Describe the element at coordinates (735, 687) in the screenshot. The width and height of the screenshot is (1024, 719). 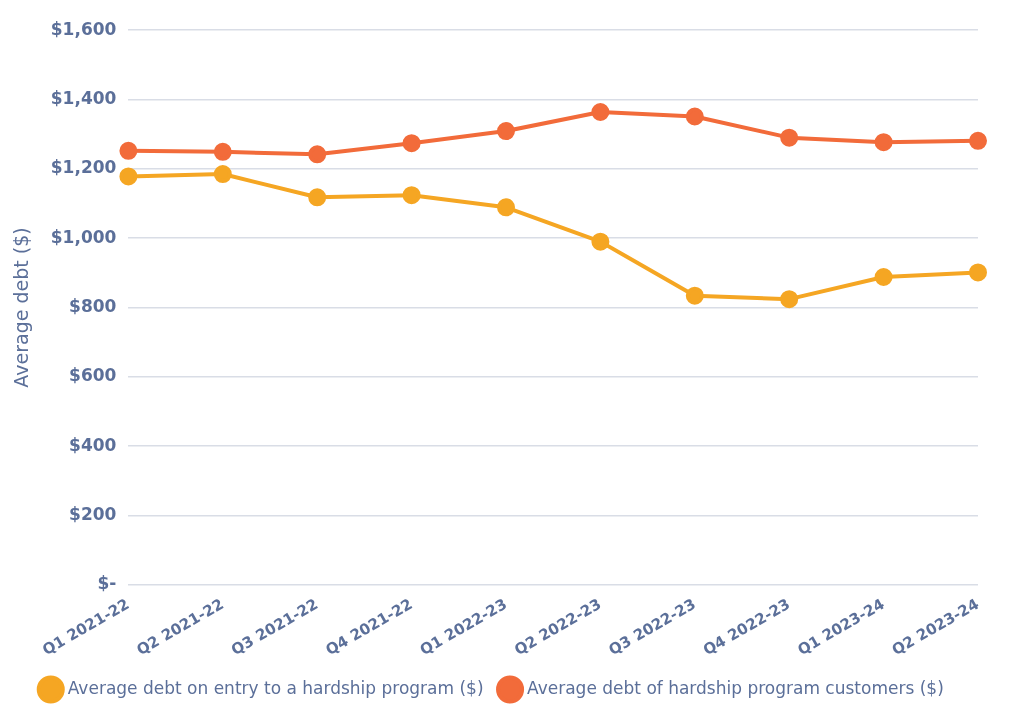
I see `legend-label: Average debt of hardship program customers ($)` at that location.